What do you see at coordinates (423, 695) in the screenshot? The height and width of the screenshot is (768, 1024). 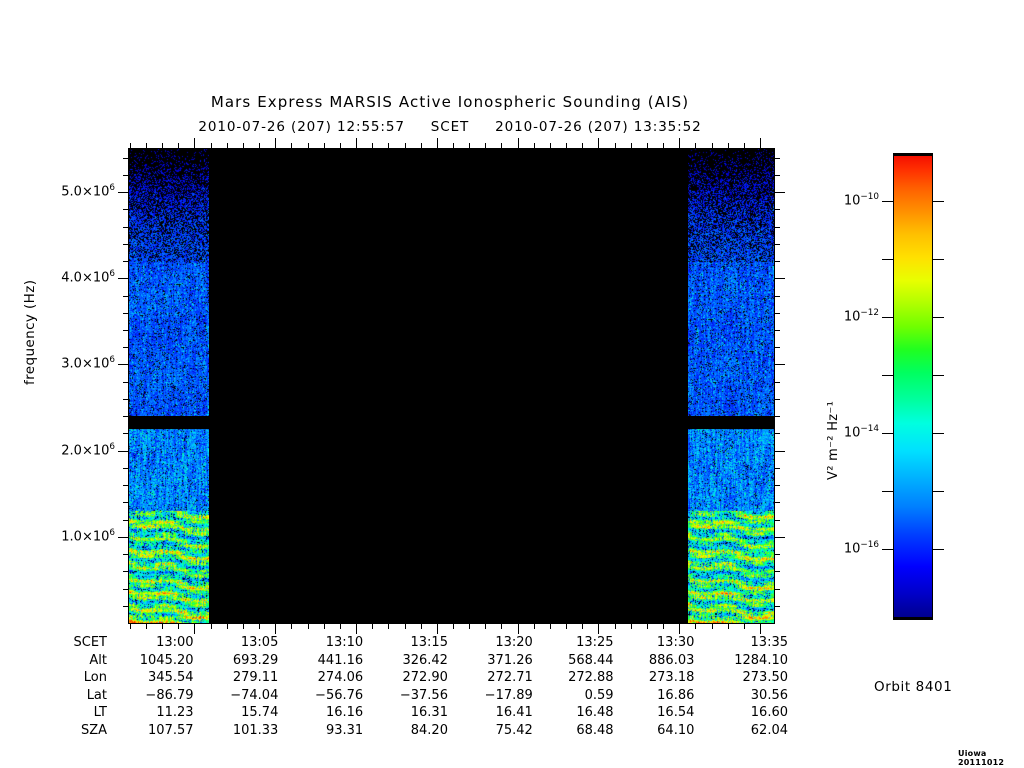 I see `table-cell: −37.56` at bounding box center [423, 695].